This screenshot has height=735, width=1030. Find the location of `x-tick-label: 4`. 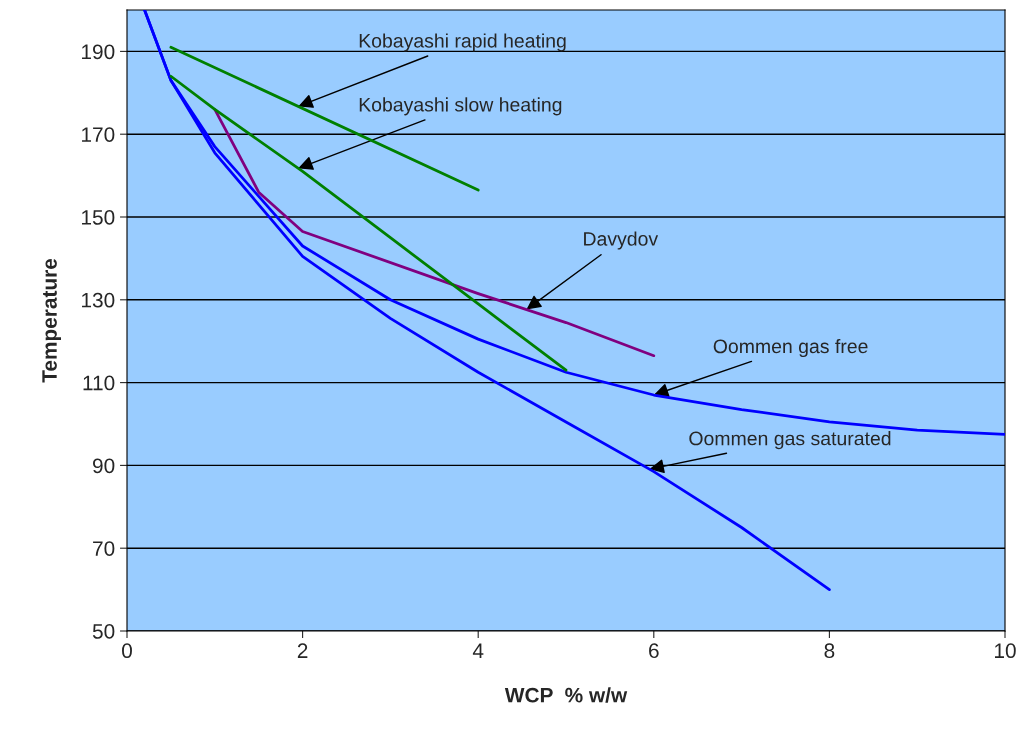

x-tick-label: 4 is located at coordinates (478, 650).